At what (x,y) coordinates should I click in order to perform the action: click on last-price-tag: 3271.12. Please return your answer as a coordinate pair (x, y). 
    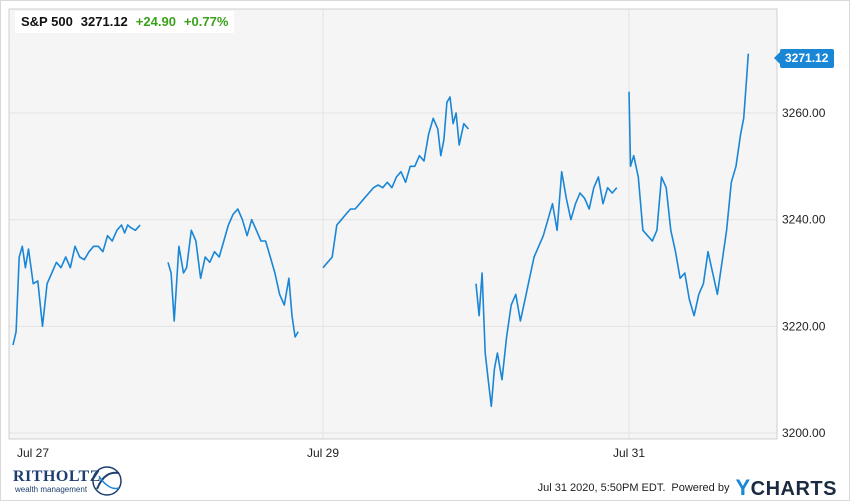
    Looking at the image, I should click on (804, 58).